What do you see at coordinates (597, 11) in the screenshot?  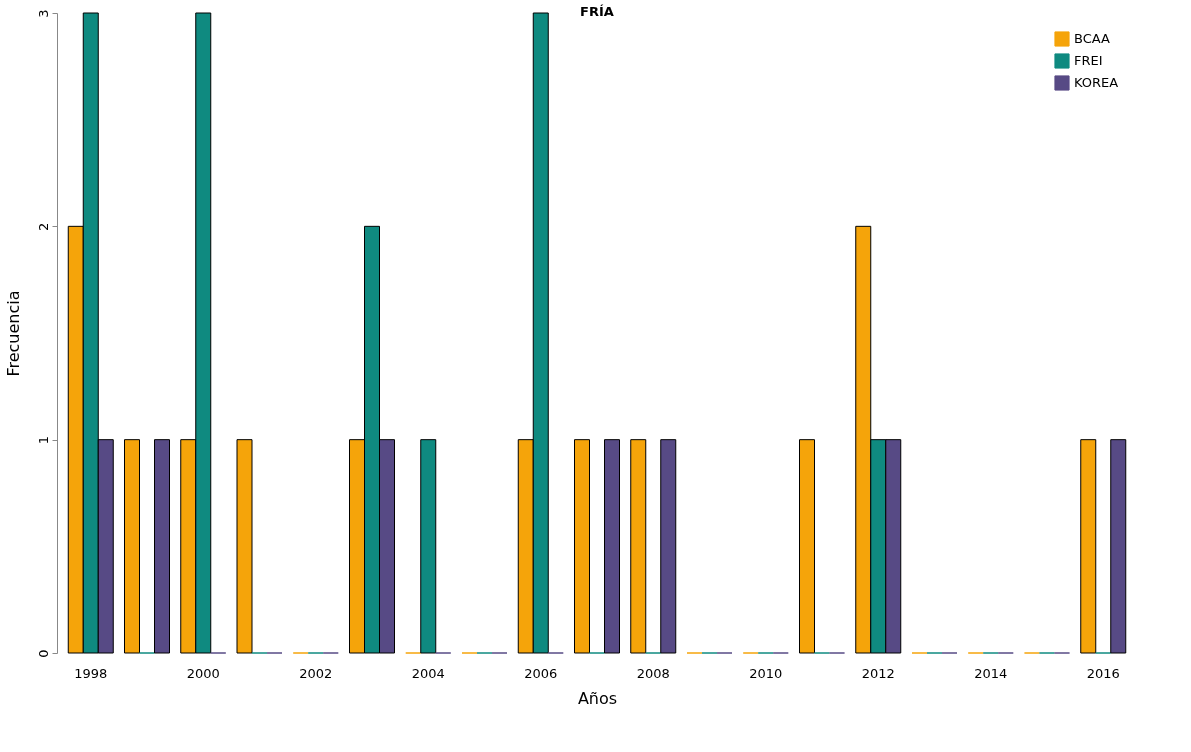 I see `chart-title: FRÍA` at bounding box center [597, 11].